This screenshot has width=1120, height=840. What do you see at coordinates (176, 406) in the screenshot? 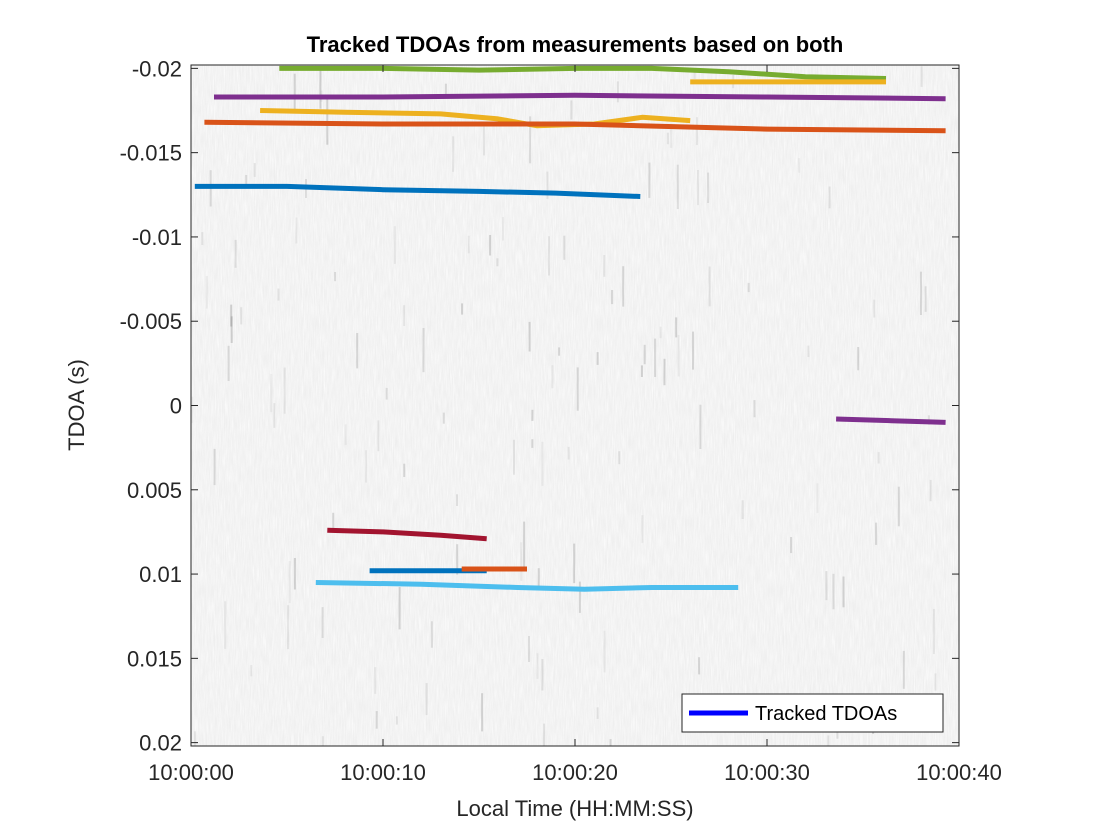
I see `y-tick-label: 0` at bounding box center [176, 406].